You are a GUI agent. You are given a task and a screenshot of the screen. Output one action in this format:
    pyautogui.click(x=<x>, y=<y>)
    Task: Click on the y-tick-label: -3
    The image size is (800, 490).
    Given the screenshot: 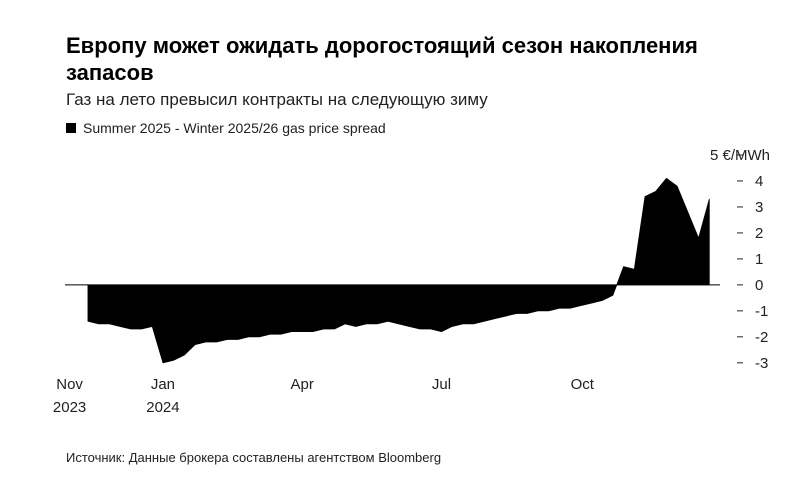 What is the action you would take?
    pyautogui.click(x=761, y=363)
    